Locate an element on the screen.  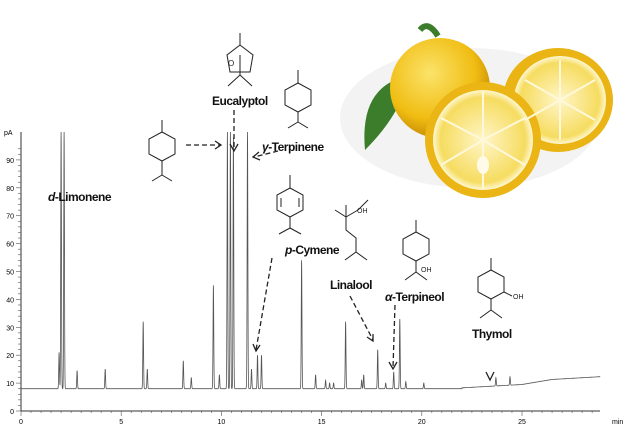
label-eucalyptol: Eucalyptol is located at coordinates (240, 101).